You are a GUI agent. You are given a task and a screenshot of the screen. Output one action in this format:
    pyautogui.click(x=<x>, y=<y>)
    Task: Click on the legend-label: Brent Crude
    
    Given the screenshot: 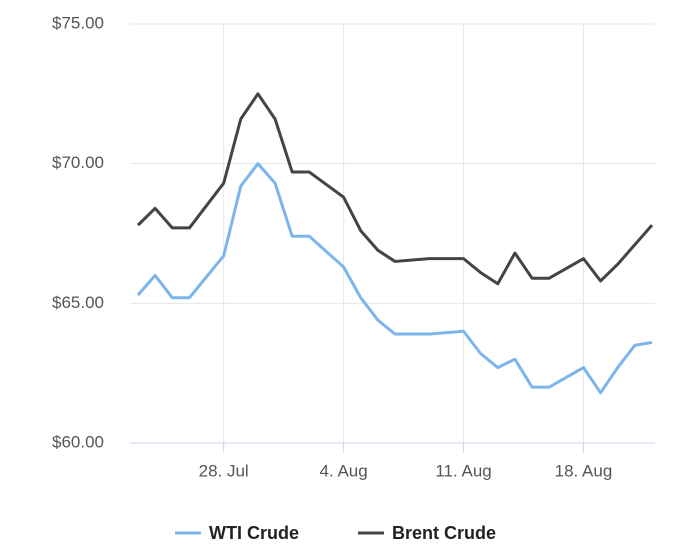 What is the action you would take?
    pyautogui.click(x=444, y=533)
    